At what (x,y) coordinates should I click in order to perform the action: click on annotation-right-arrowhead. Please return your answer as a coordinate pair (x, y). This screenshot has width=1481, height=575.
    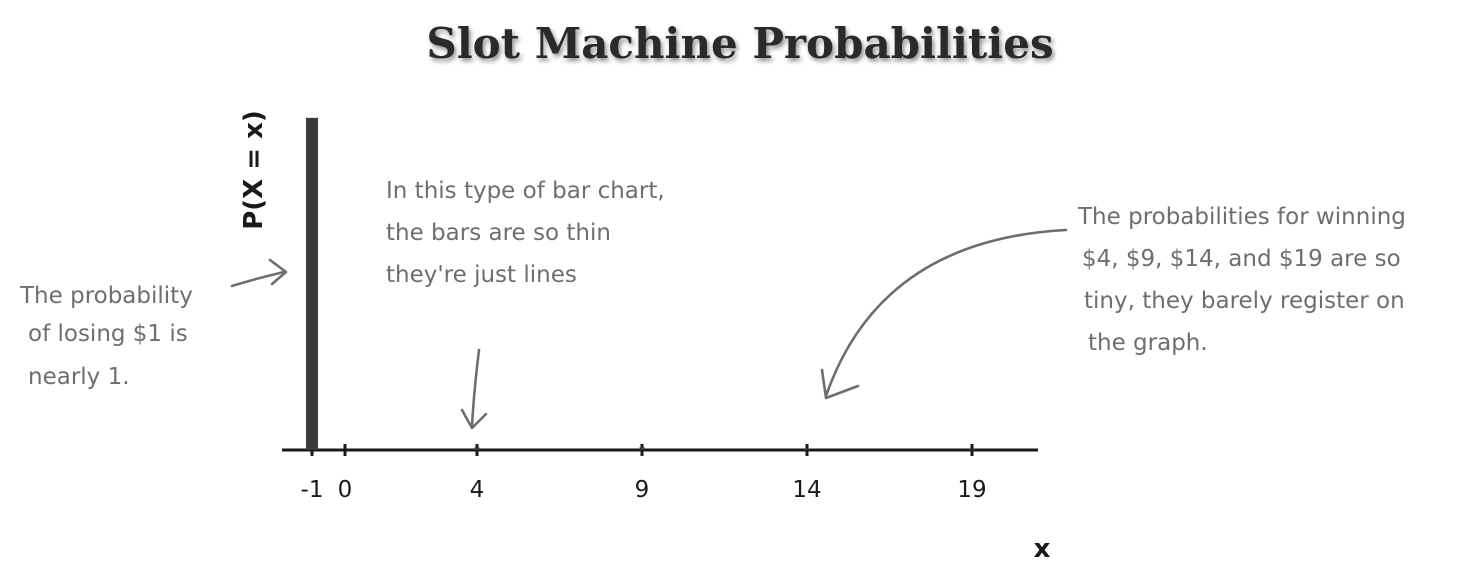
    Looking at the image, I should click on (840, 384).